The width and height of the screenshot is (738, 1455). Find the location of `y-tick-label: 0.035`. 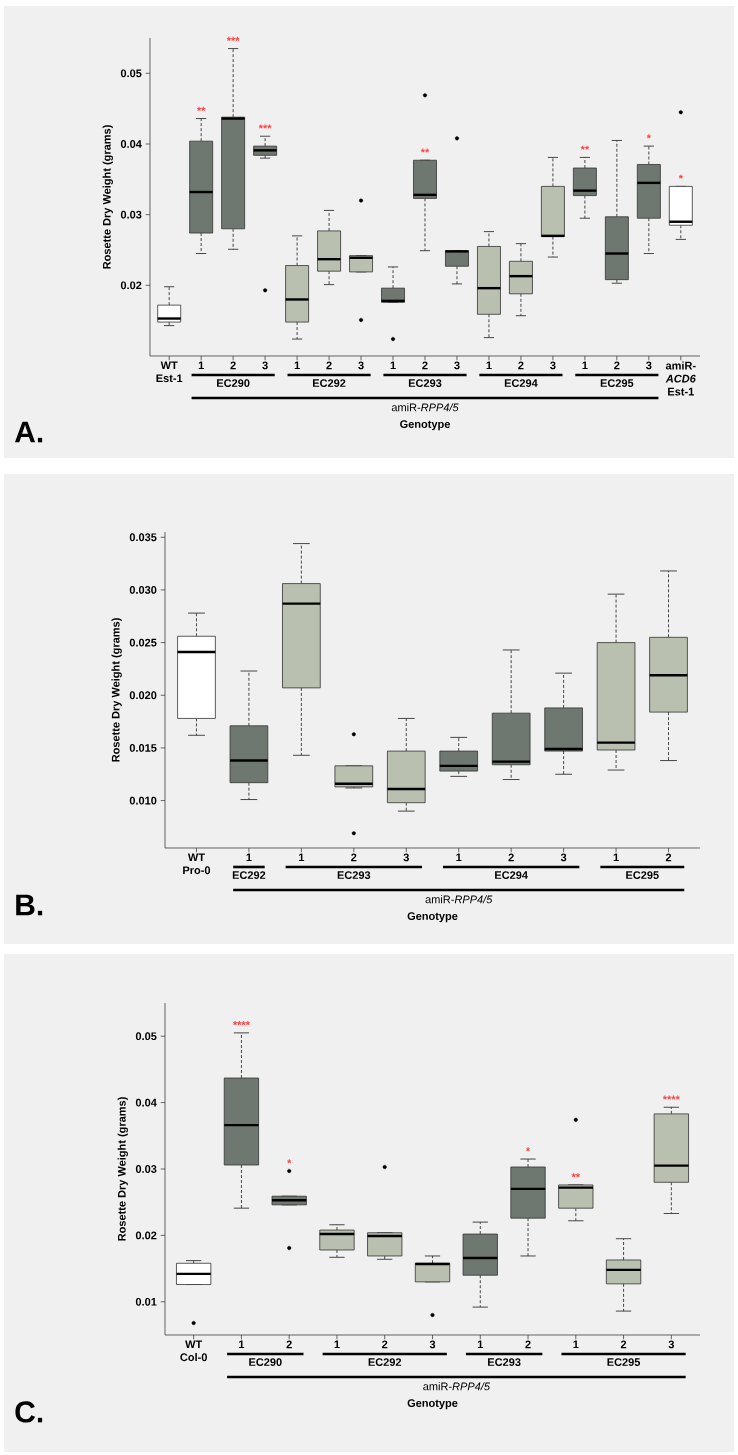

y-tick-label: 0.035 is located at coordinates (143, 537).